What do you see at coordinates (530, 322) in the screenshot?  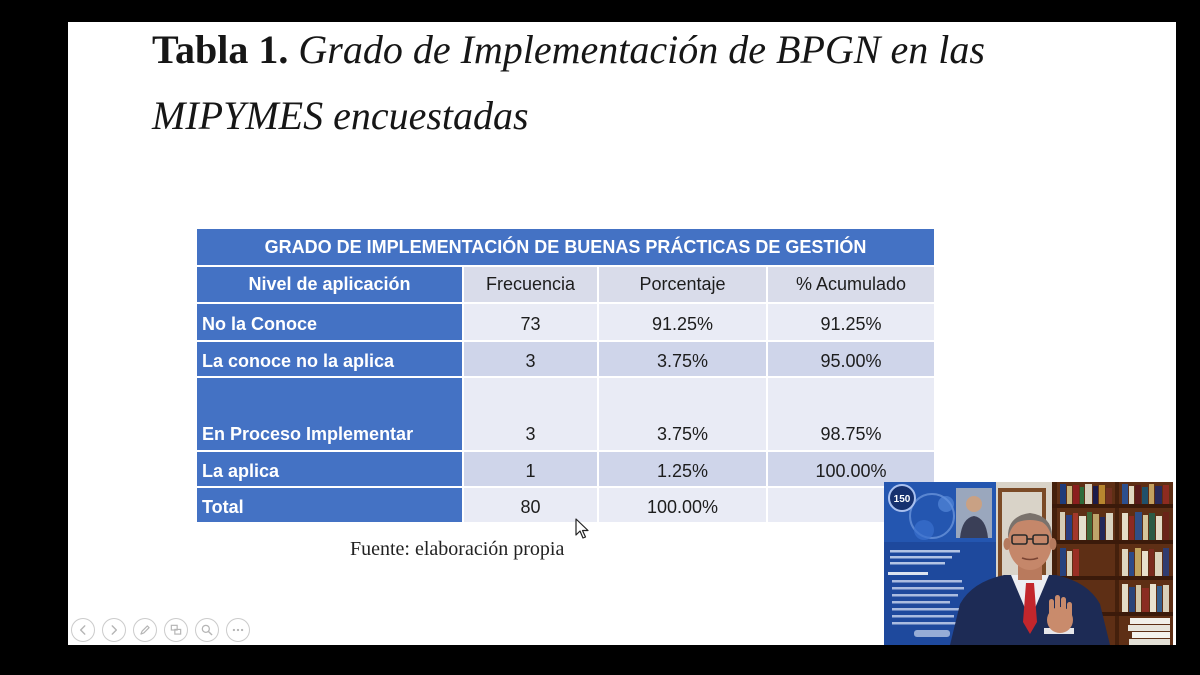 I see `frequency-cell: 73` at bounding box center [530, 322].